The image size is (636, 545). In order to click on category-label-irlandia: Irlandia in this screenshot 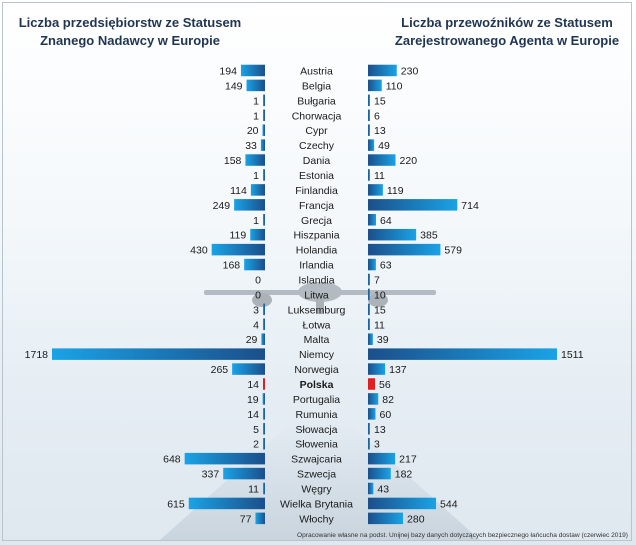, I will do `click(316, 266)`.